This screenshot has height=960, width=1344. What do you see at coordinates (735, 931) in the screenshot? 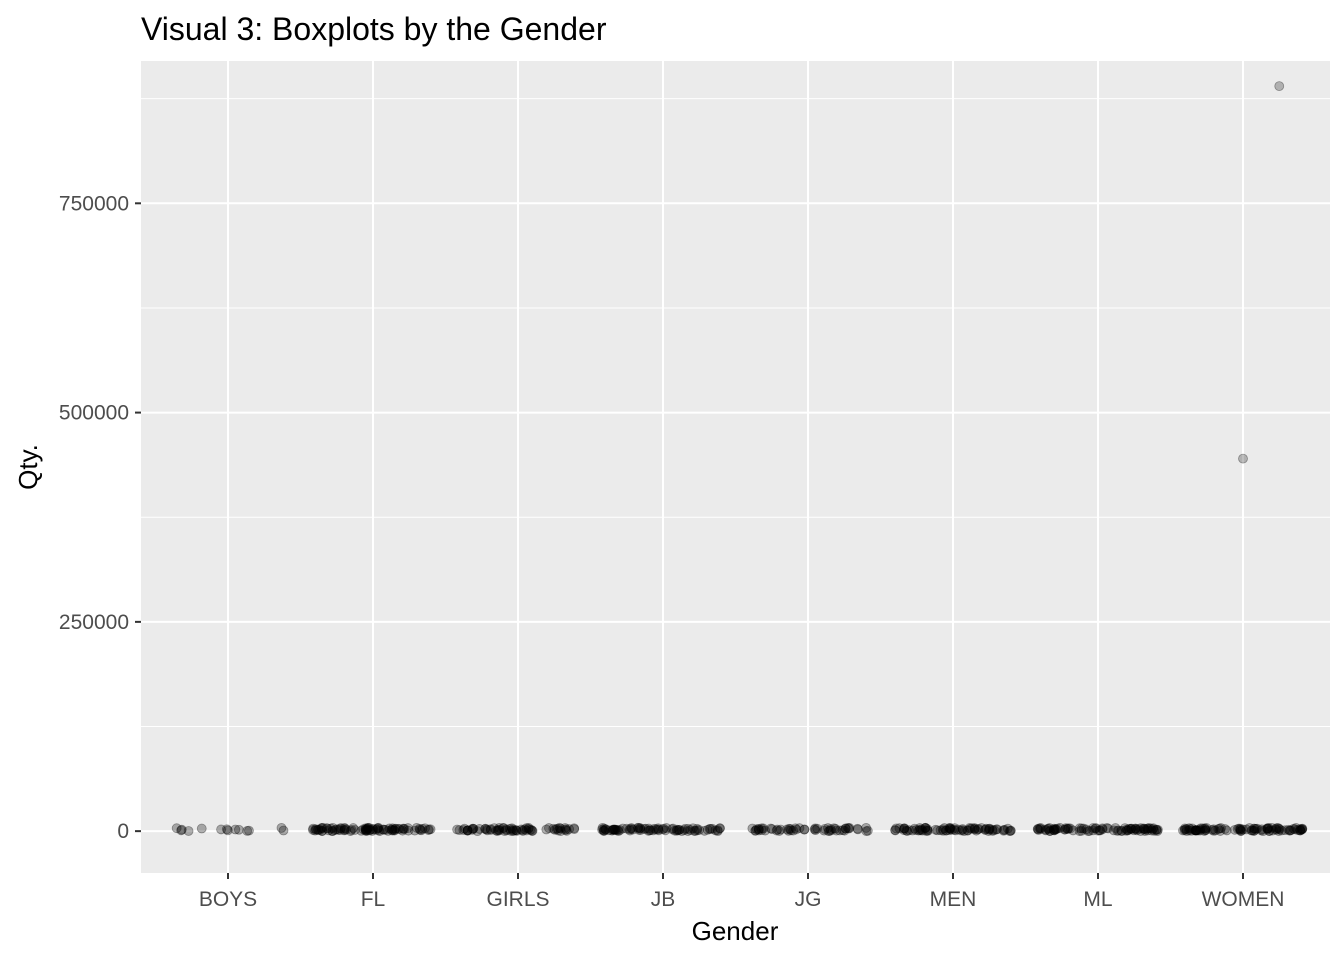
I see `x-axis-title: Gender` at bounding box center [735, 931].